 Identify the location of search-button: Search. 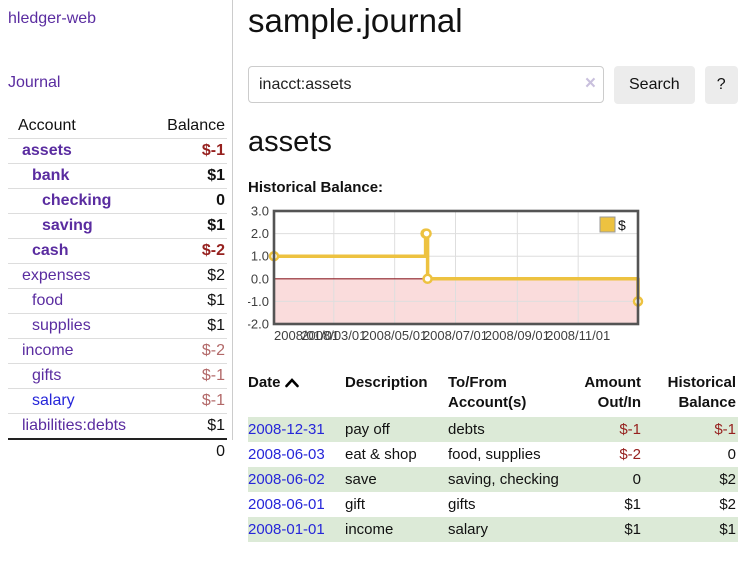
(654, 85).